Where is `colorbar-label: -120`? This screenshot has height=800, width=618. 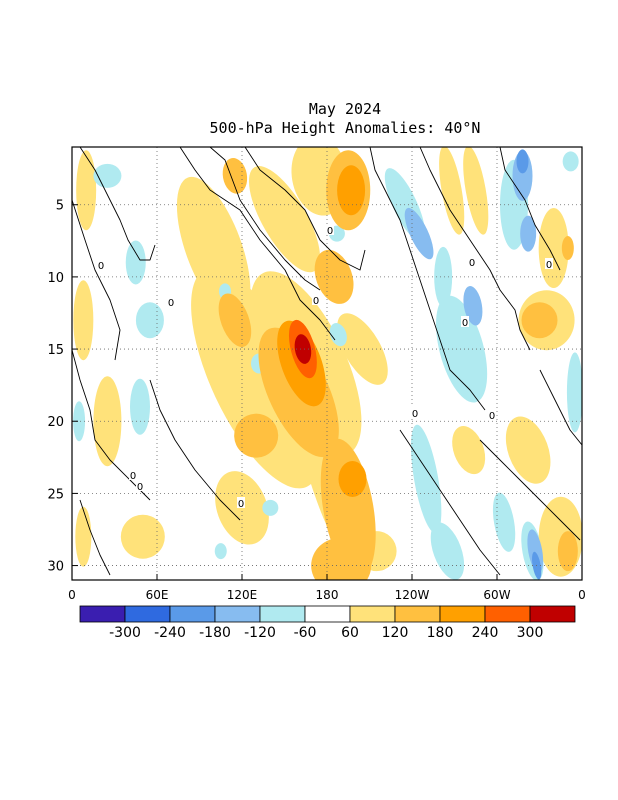 colorbar-label: -120 is located at coordinates (260, 633).